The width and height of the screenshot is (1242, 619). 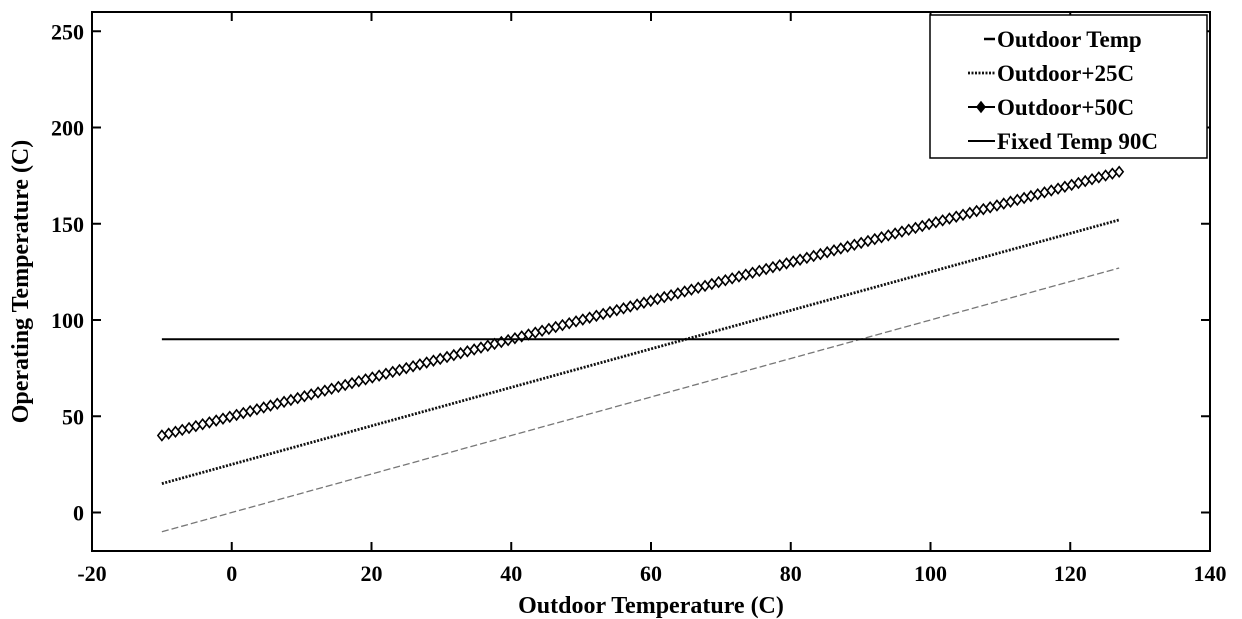 What do you see at coordinates (1210, 573) in the screenshot?
I see `x-tick-label: 140` at bounding box center [1210, 573].